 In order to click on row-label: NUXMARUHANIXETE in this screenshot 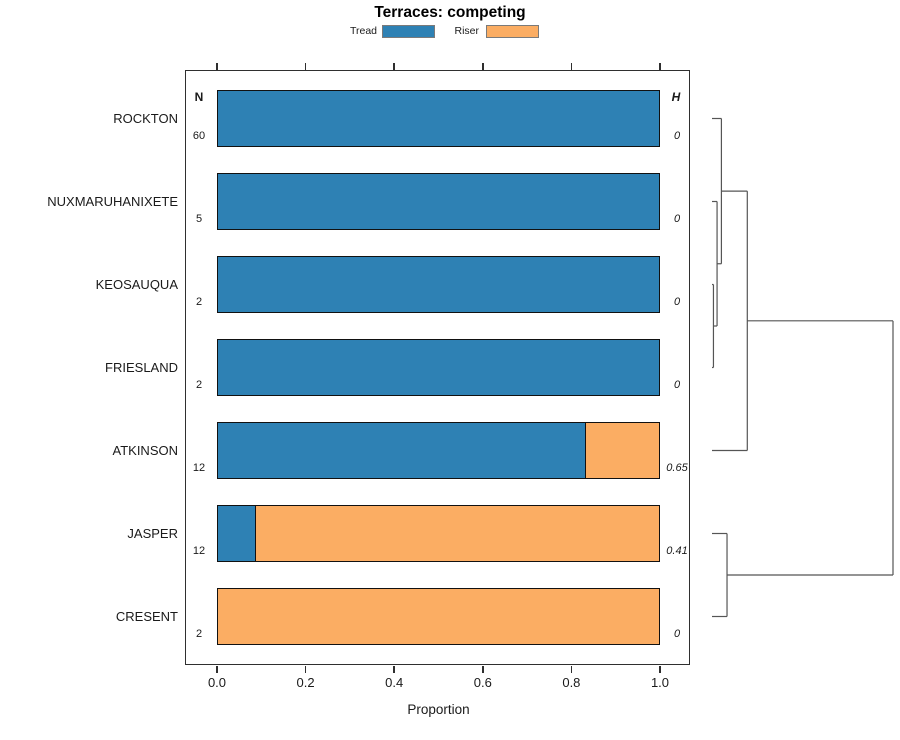, I will do `click(112, 201)`.